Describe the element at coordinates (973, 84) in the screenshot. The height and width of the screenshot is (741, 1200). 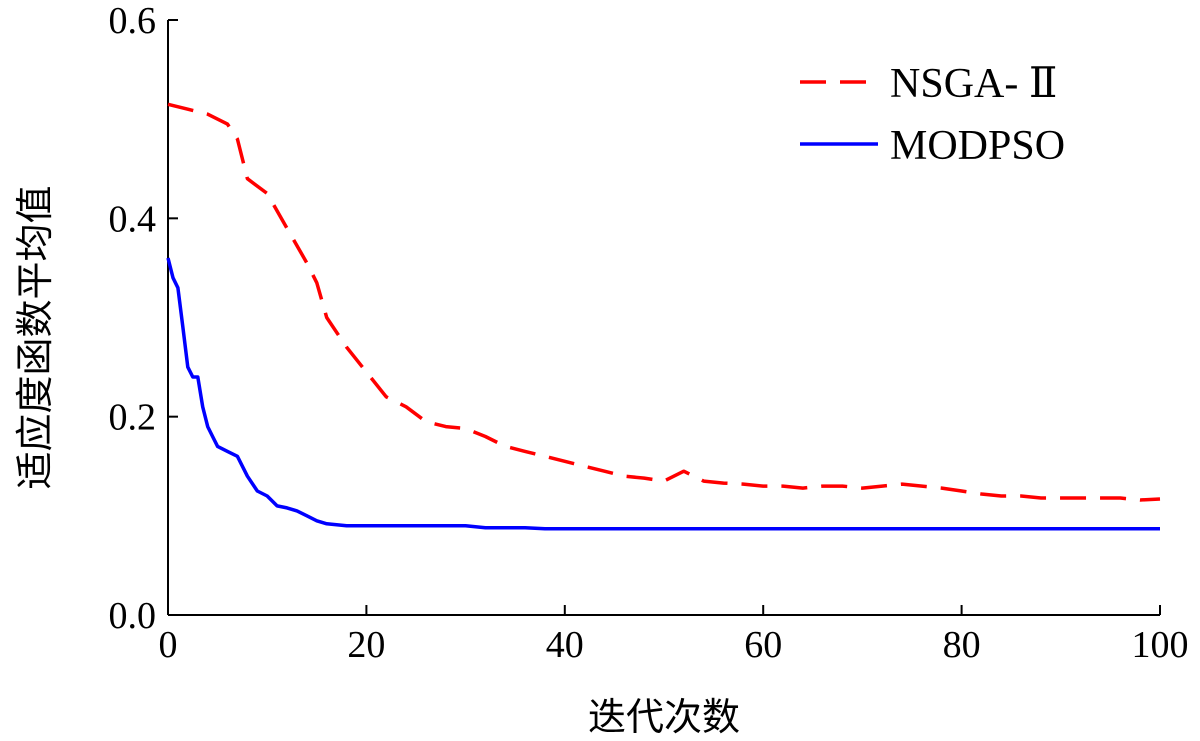
I see `legend-label-1: NSGA- Ⅱ` at that location.